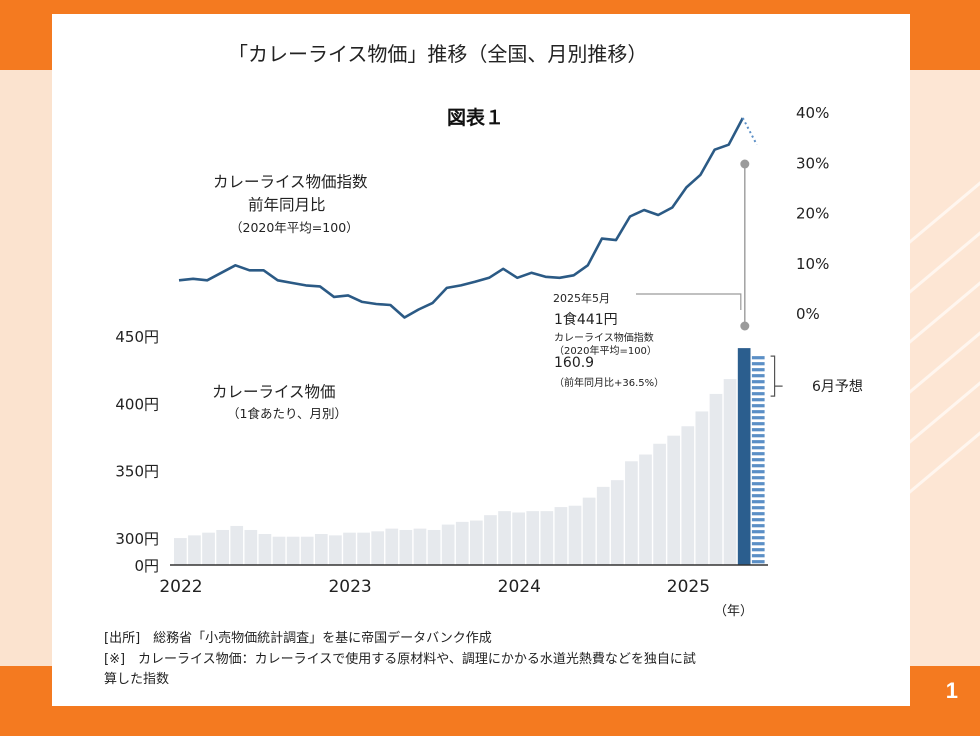 The height and width of the screenshot is (736, 980). I want to click on forecast-label: 6月予想, so click(837, 387).